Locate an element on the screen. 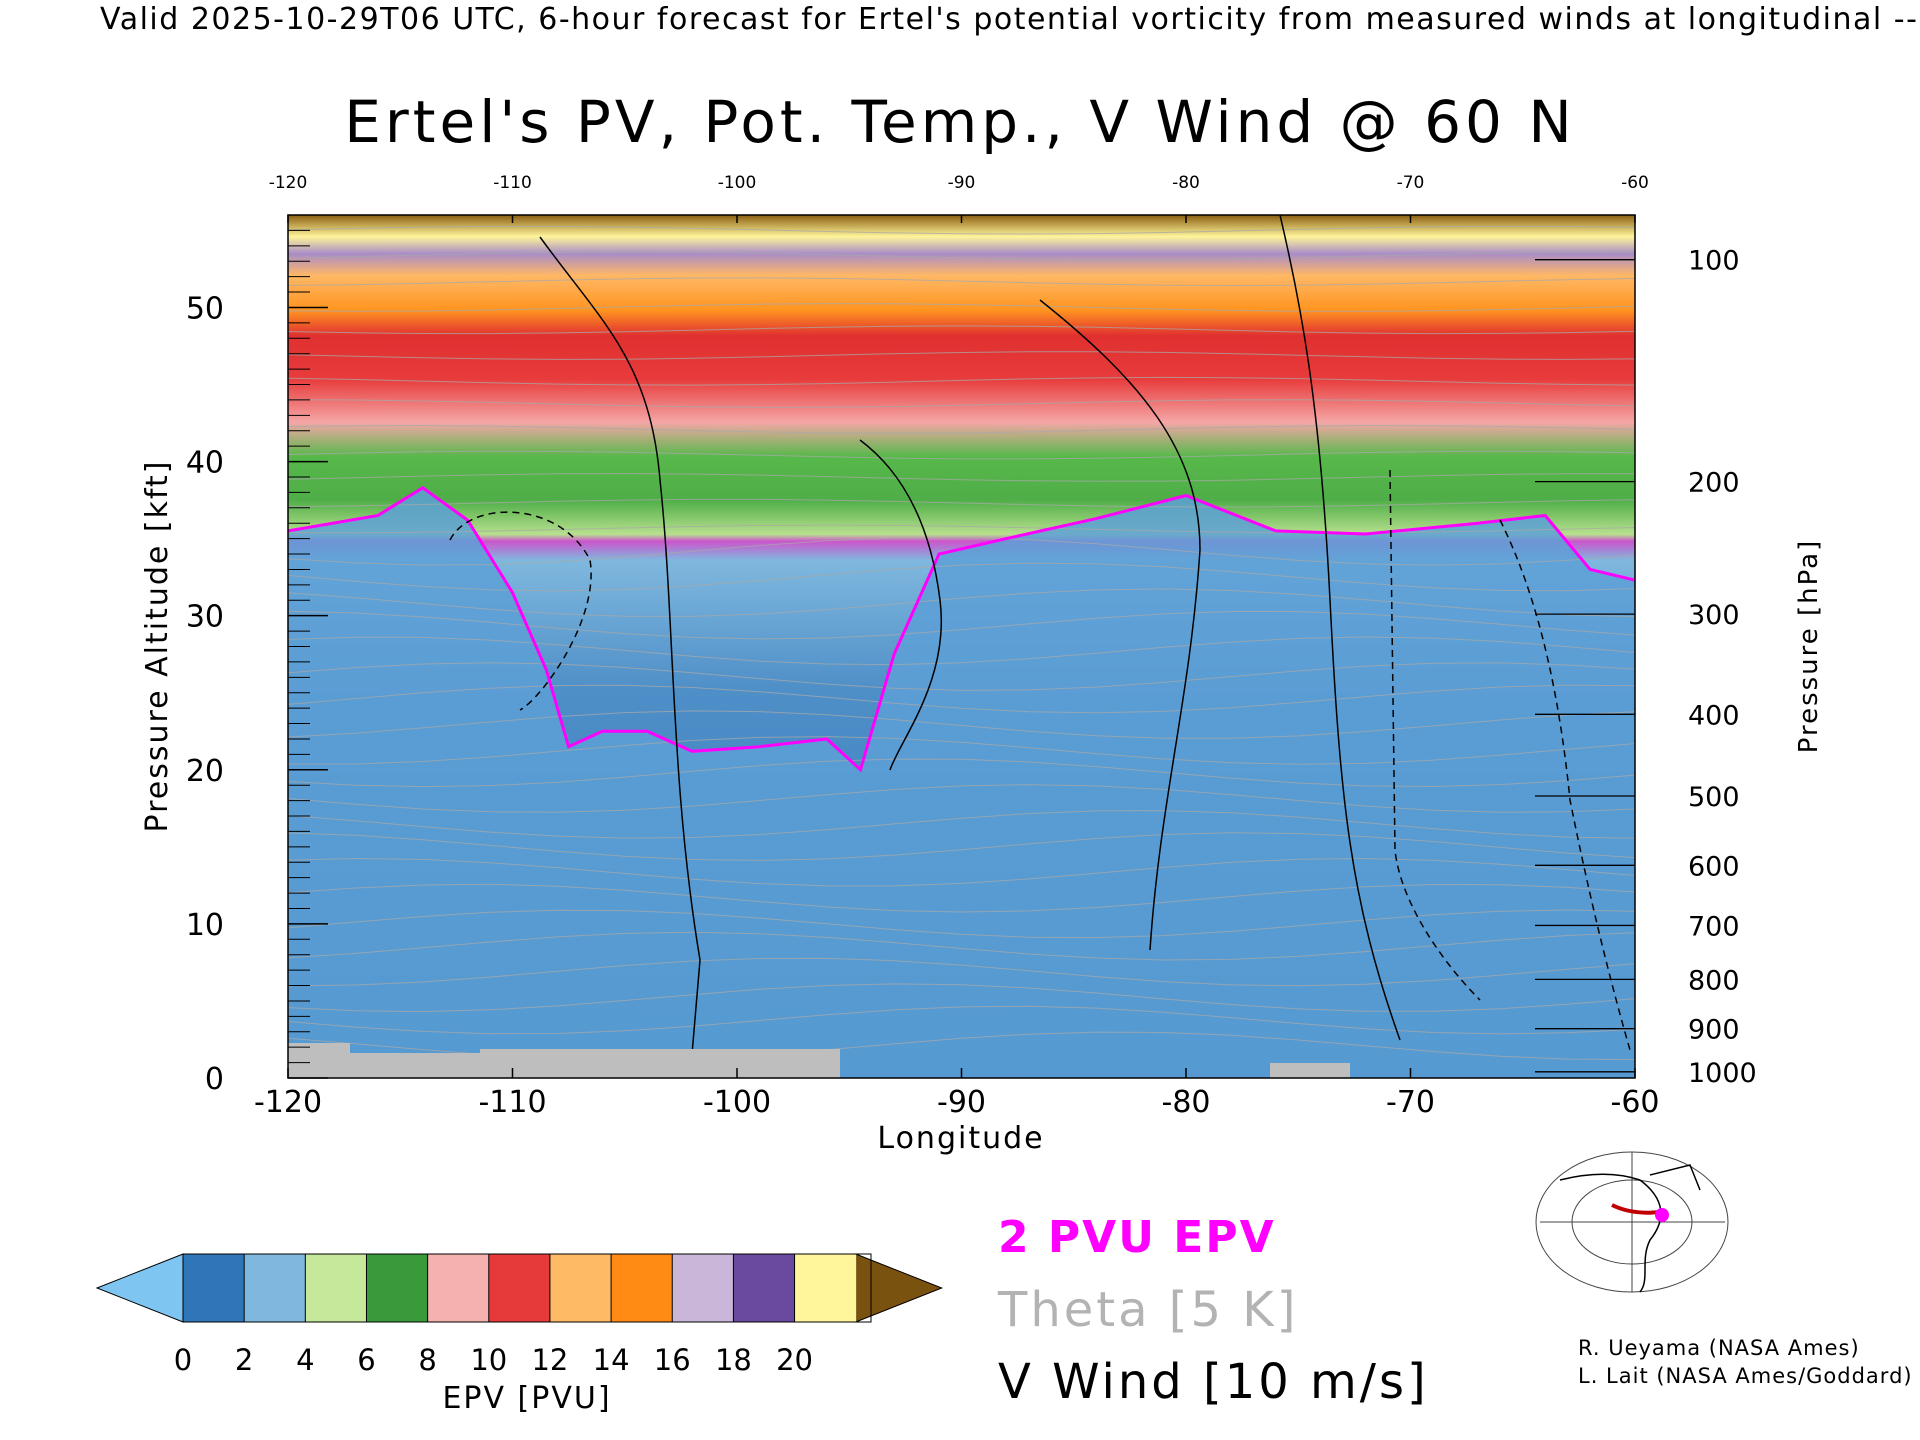 The image size is (1920, 1440). colorbar: 0 2 4 6 8 10 12 14 16 18 20 EPV [PVU] is located at coordinates (519, 1334).